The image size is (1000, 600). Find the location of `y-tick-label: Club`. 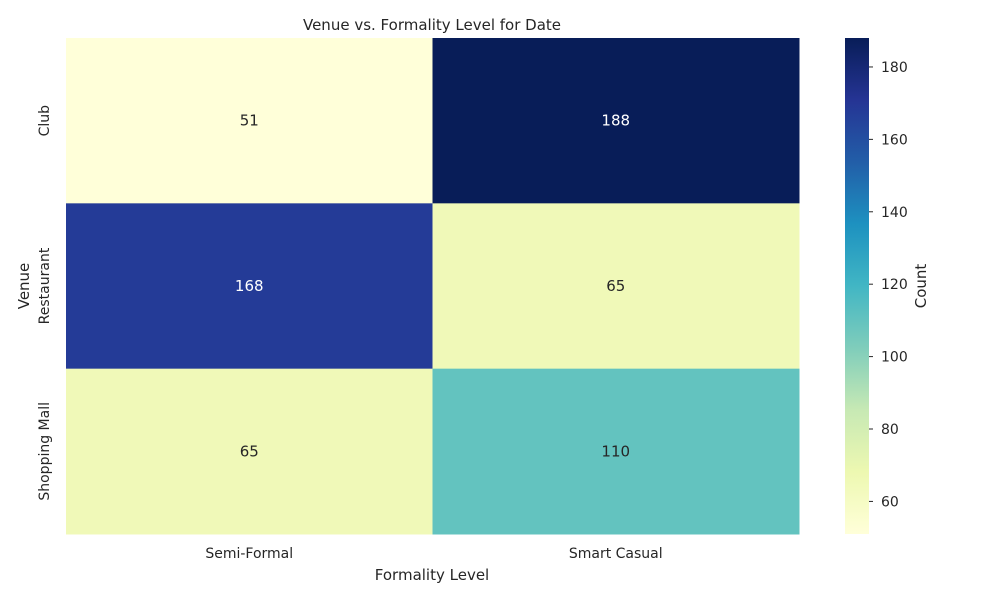

y-tick-label: Club is located at coordinates (45, 121).